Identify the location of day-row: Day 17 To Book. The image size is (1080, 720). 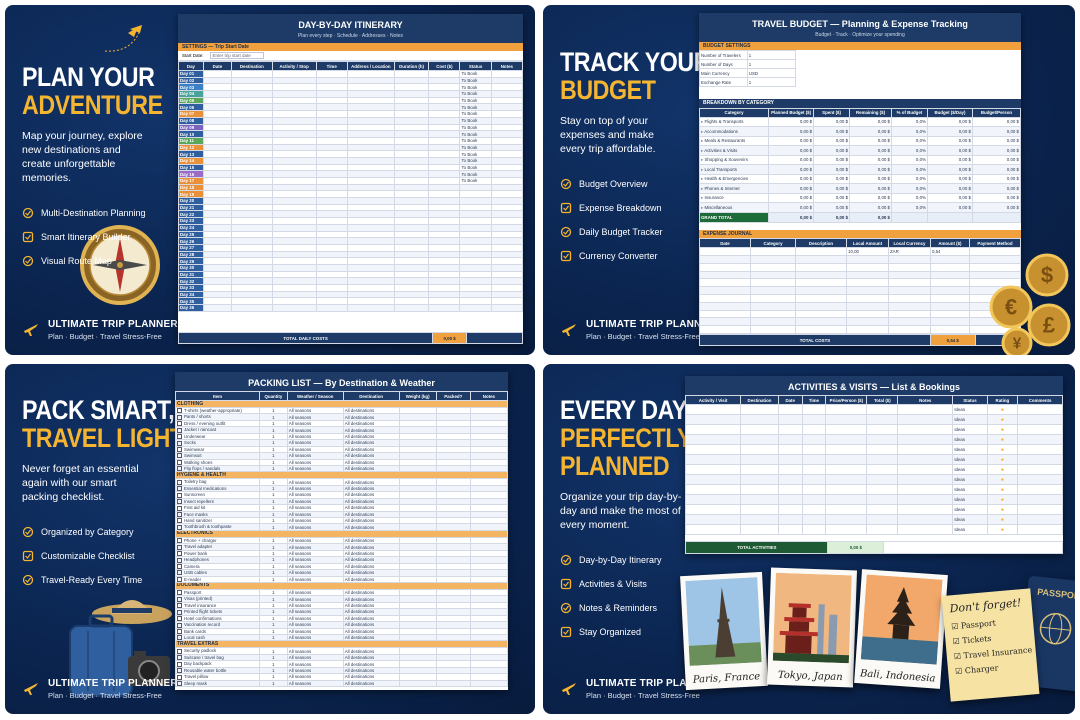
(350, 181).